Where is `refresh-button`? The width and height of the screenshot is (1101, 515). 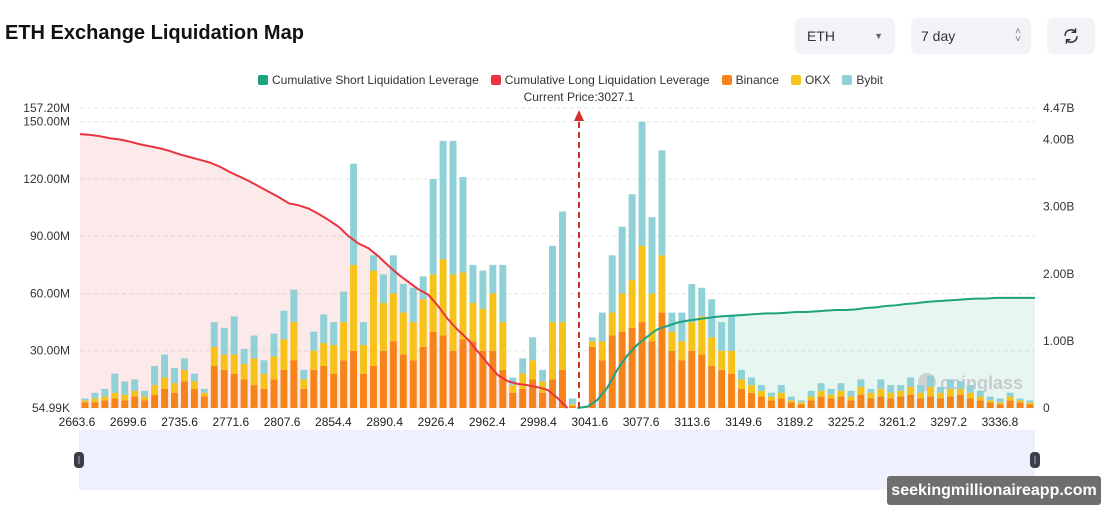
refresh-button is located at coordinates (1071, 36).